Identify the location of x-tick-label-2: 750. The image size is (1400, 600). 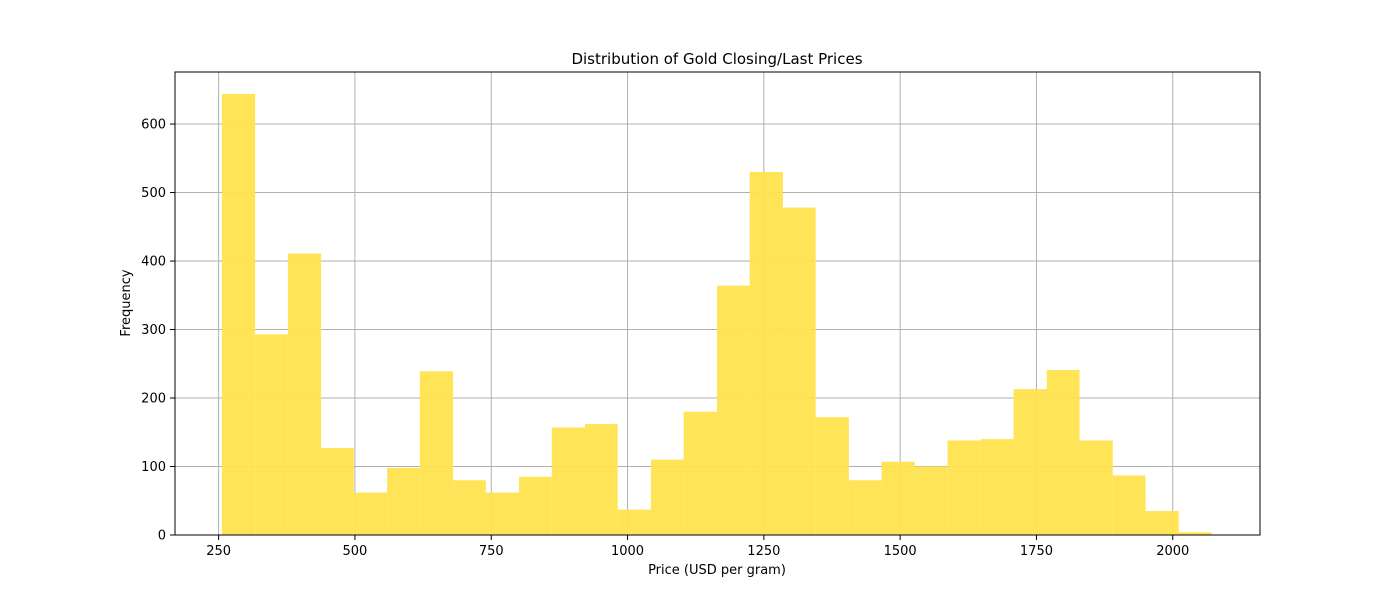
(491, 551).